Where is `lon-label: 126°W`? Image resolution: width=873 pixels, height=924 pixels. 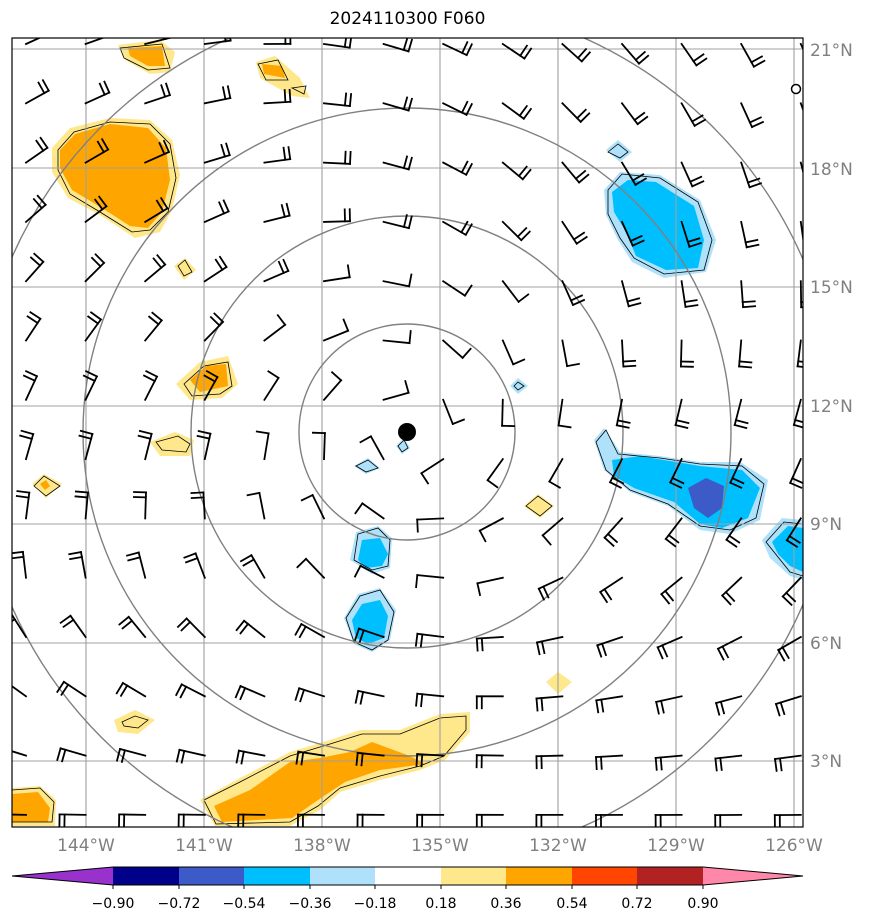 lon-label: 126°W is located at coordinates (794, 846).